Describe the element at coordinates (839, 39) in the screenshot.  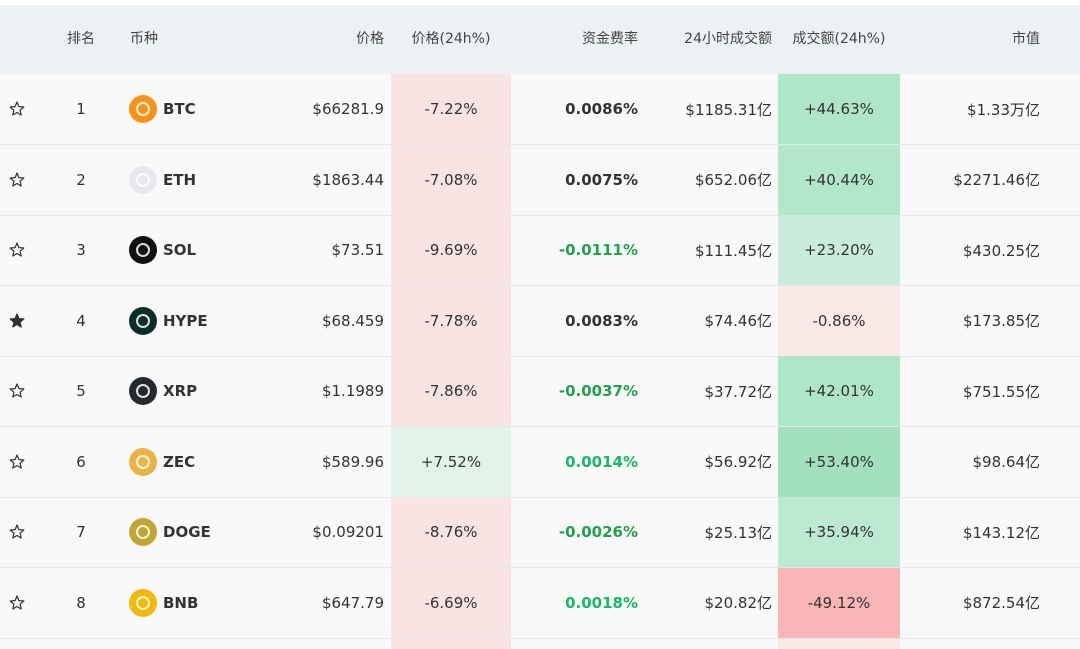
I see `header-cell: 成交额(24h%)` at that location.